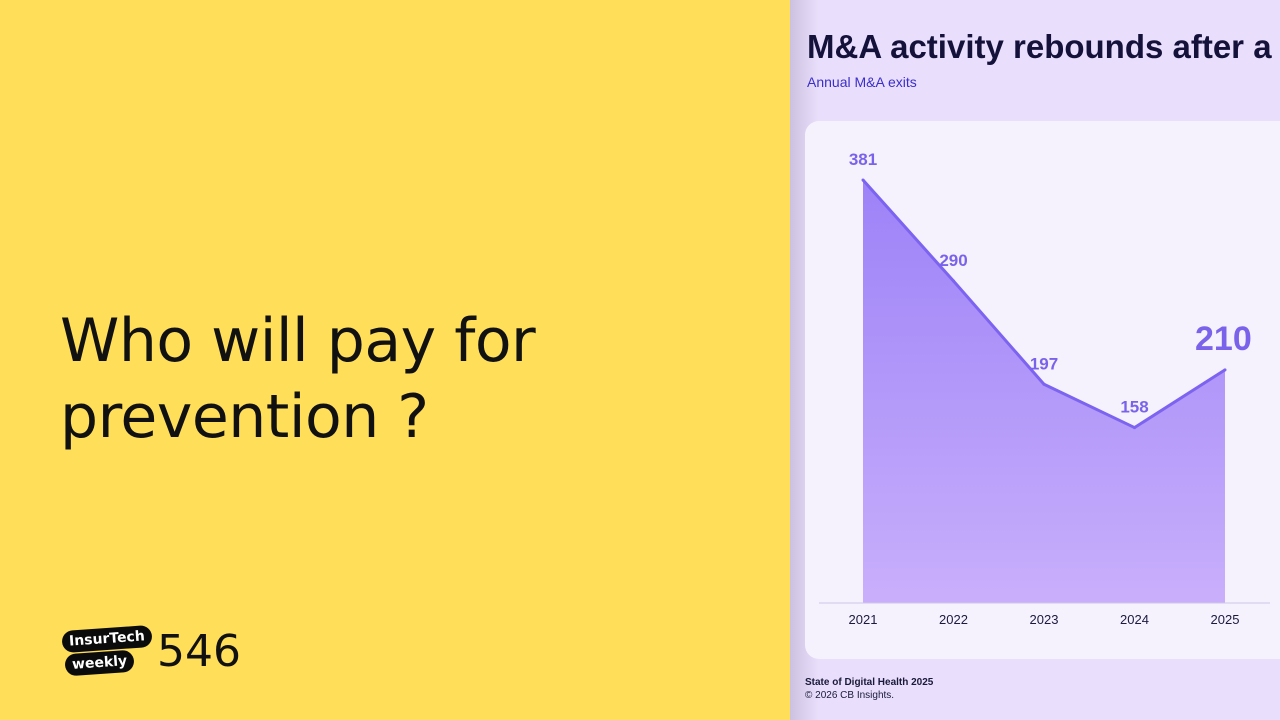  What do you see at coordinates (99, 663) in the screenshot?
I see `logo-text-weekly: weekly` at bounding box center [99, 663].